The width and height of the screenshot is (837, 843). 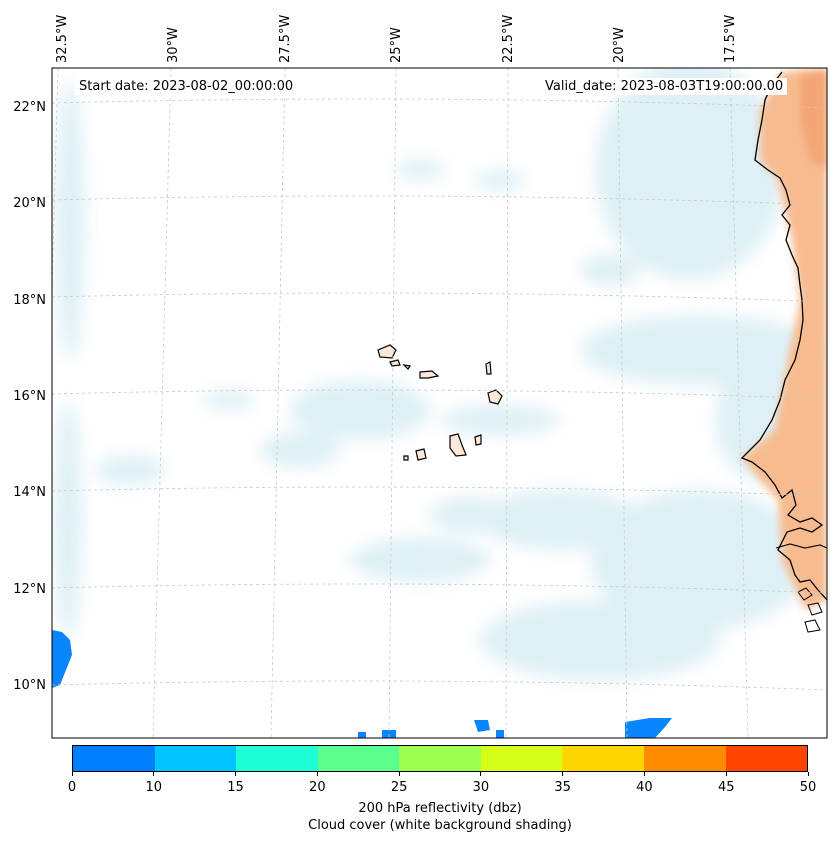 What do you see at coordinates (488, 368) in the screenshot?
I see `sal-island` at bounding box center [488, 368].